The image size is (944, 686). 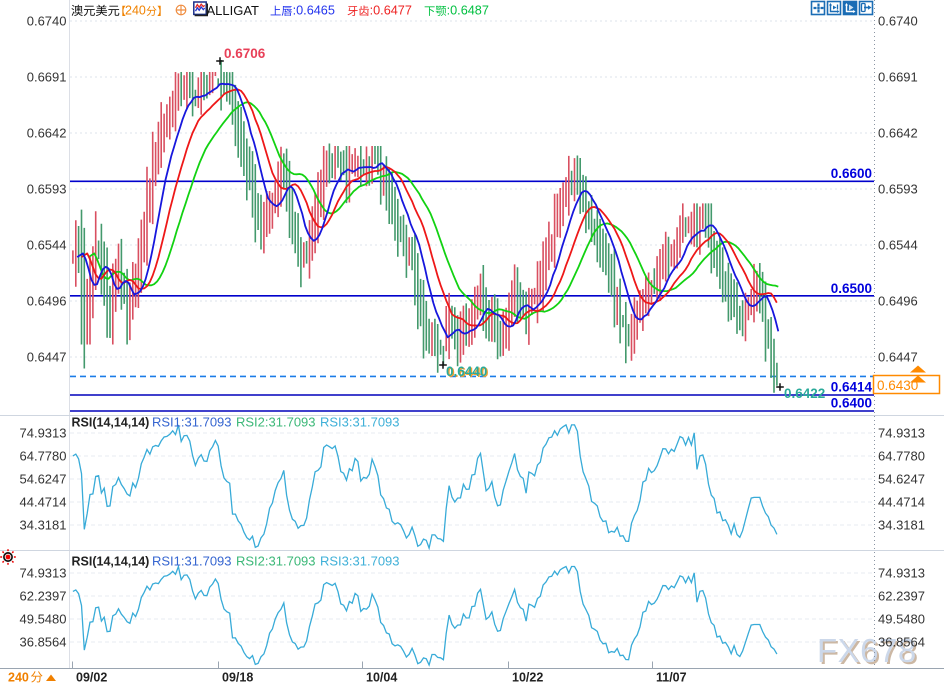 What do you see at coordinates (91, 678) in the screenshot?
I see `svg-text: 09/02` at bounding box center [91, 678].